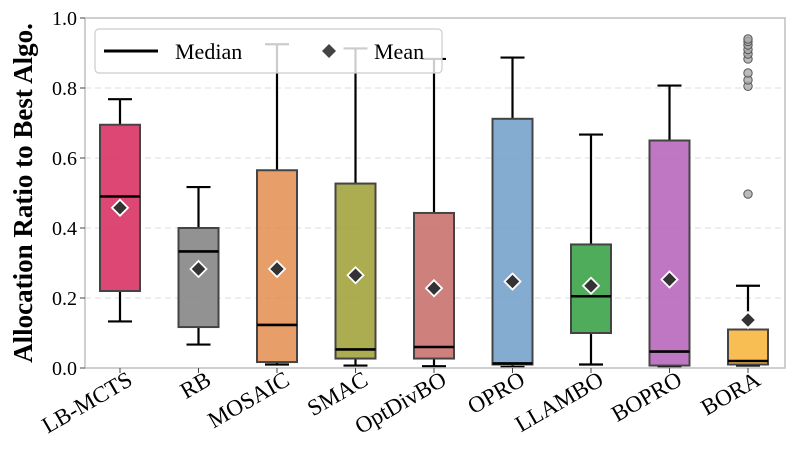  What do you see at coordinates (277, 204) in the screenshot?
I see `box-mosaic` at bounding box center [277, 204].